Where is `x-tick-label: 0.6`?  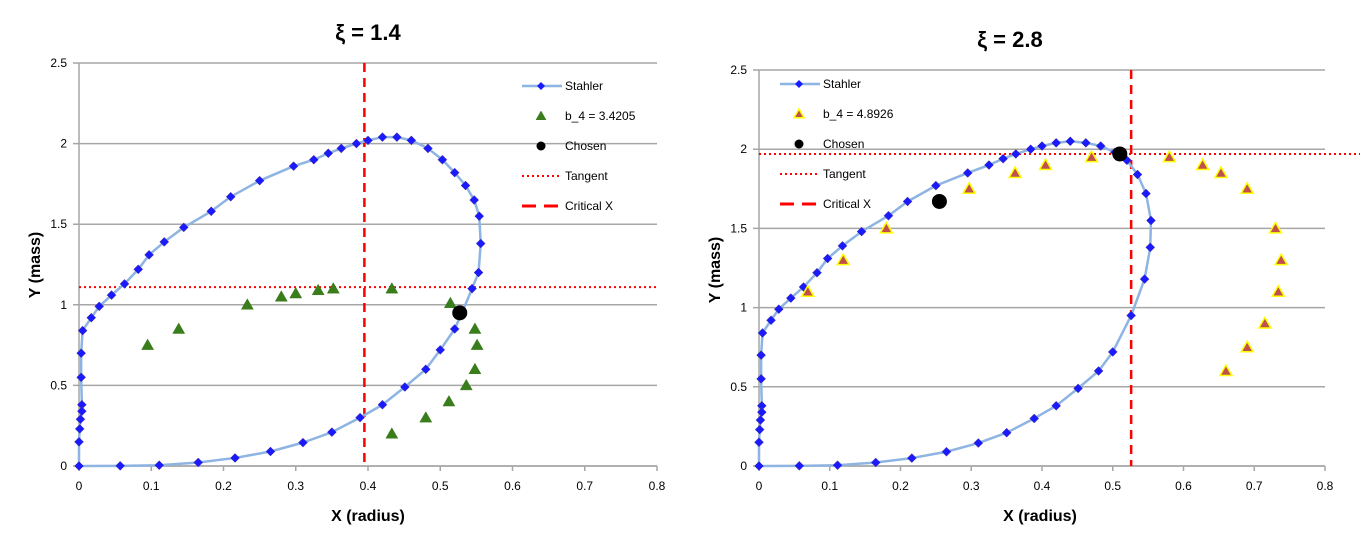 x-tick-label: 0.6 is located at coordinates (1183, 486).